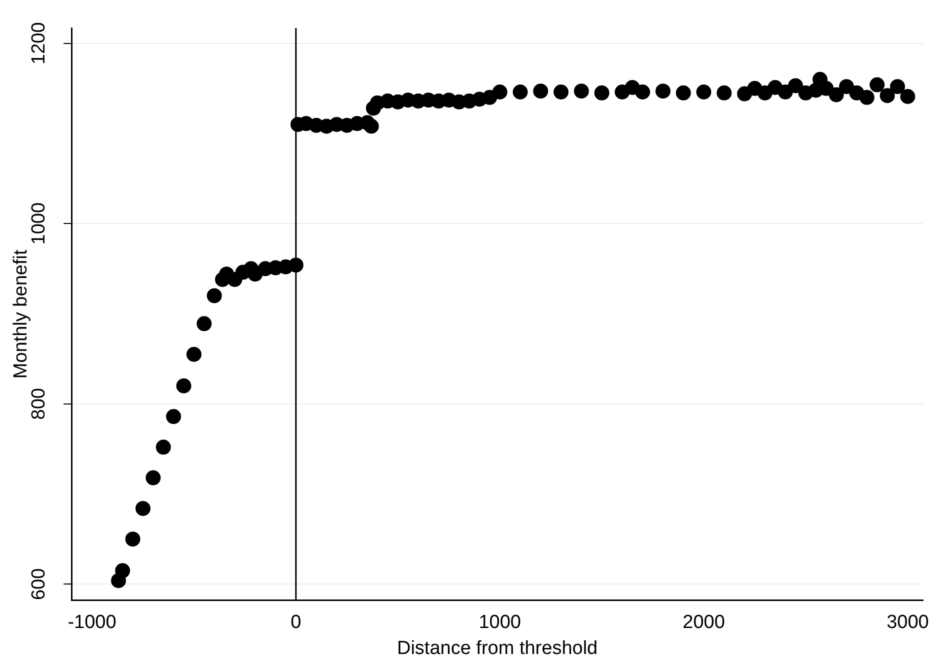 This screenshot has height=668, width=943. Describe the element at coordinates (39, 43) in the screenshot. I see `y-tick-label: 1200` at that location.